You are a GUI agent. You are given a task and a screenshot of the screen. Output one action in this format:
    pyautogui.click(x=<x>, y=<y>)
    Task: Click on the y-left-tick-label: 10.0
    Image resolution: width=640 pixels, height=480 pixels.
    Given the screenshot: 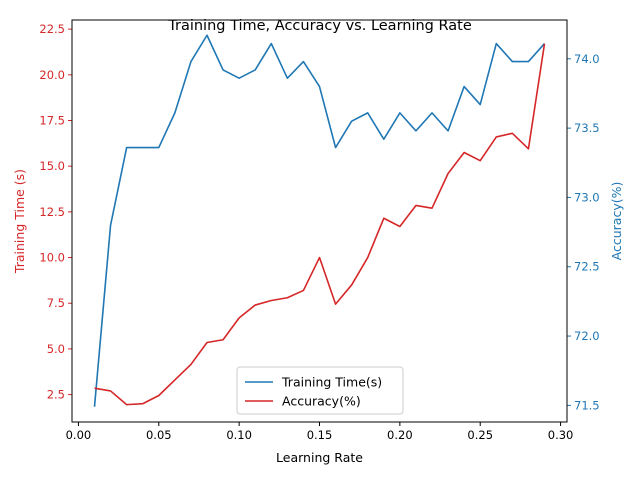 What is the action you would take?
    pyautogui.click(x=52, y=258)
    